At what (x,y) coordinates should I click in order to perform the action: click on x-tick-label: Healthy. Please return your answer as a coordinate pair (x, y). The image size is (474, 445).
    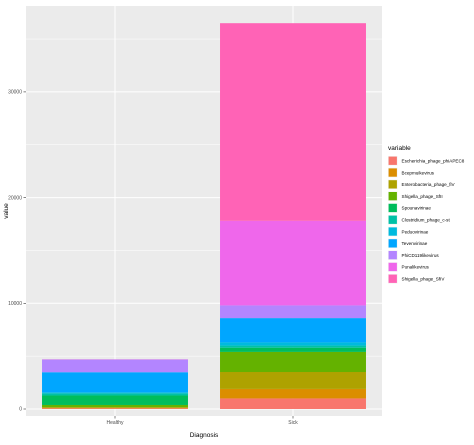
    Looking at the image, I should click on (115, 423).